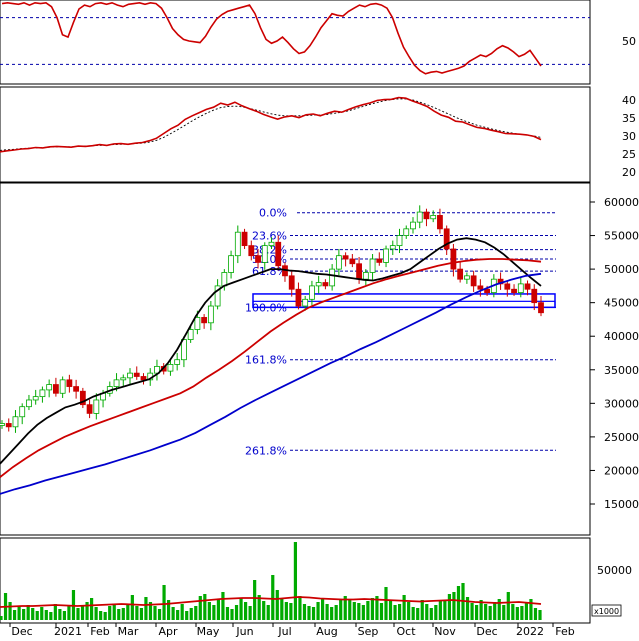 The image size is (639, 641). What do you see at coordinates (621, 303) in the screenshot?
I see `price-tick-label-3: 45000` at bounding box center [621, 303].